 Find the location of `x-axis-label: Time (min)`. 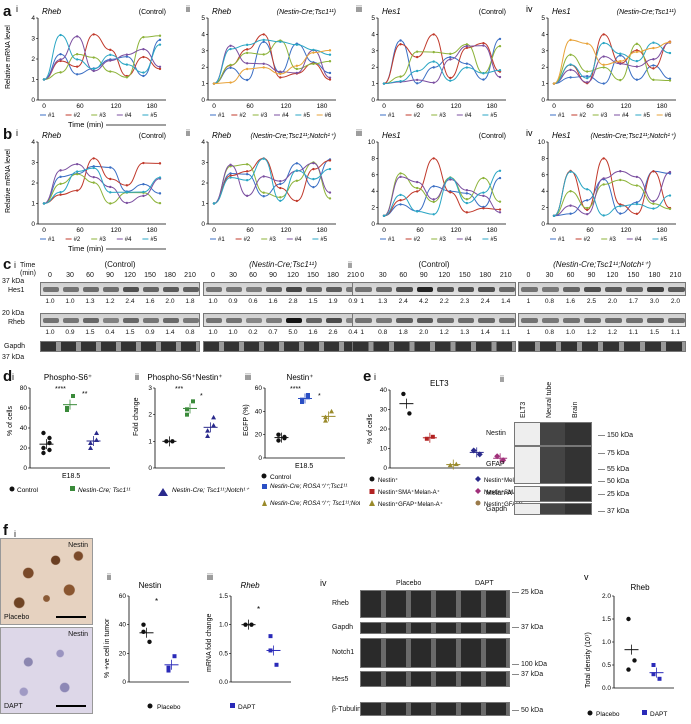

x-axis-label: Time (min) is located at coordinates (86, 124).